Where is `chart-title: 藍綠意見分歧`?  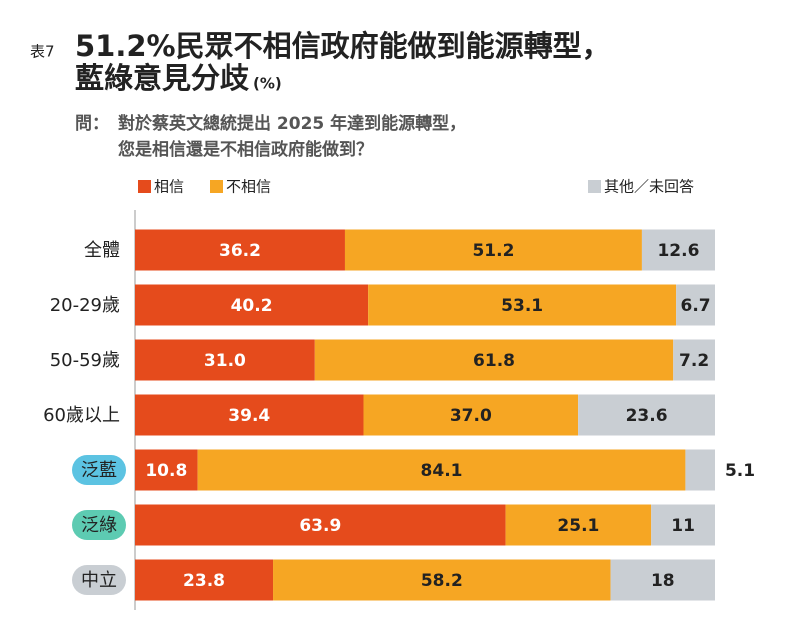 chart-title: 藍綠意見分歧 is located at coordinates (162, 78).